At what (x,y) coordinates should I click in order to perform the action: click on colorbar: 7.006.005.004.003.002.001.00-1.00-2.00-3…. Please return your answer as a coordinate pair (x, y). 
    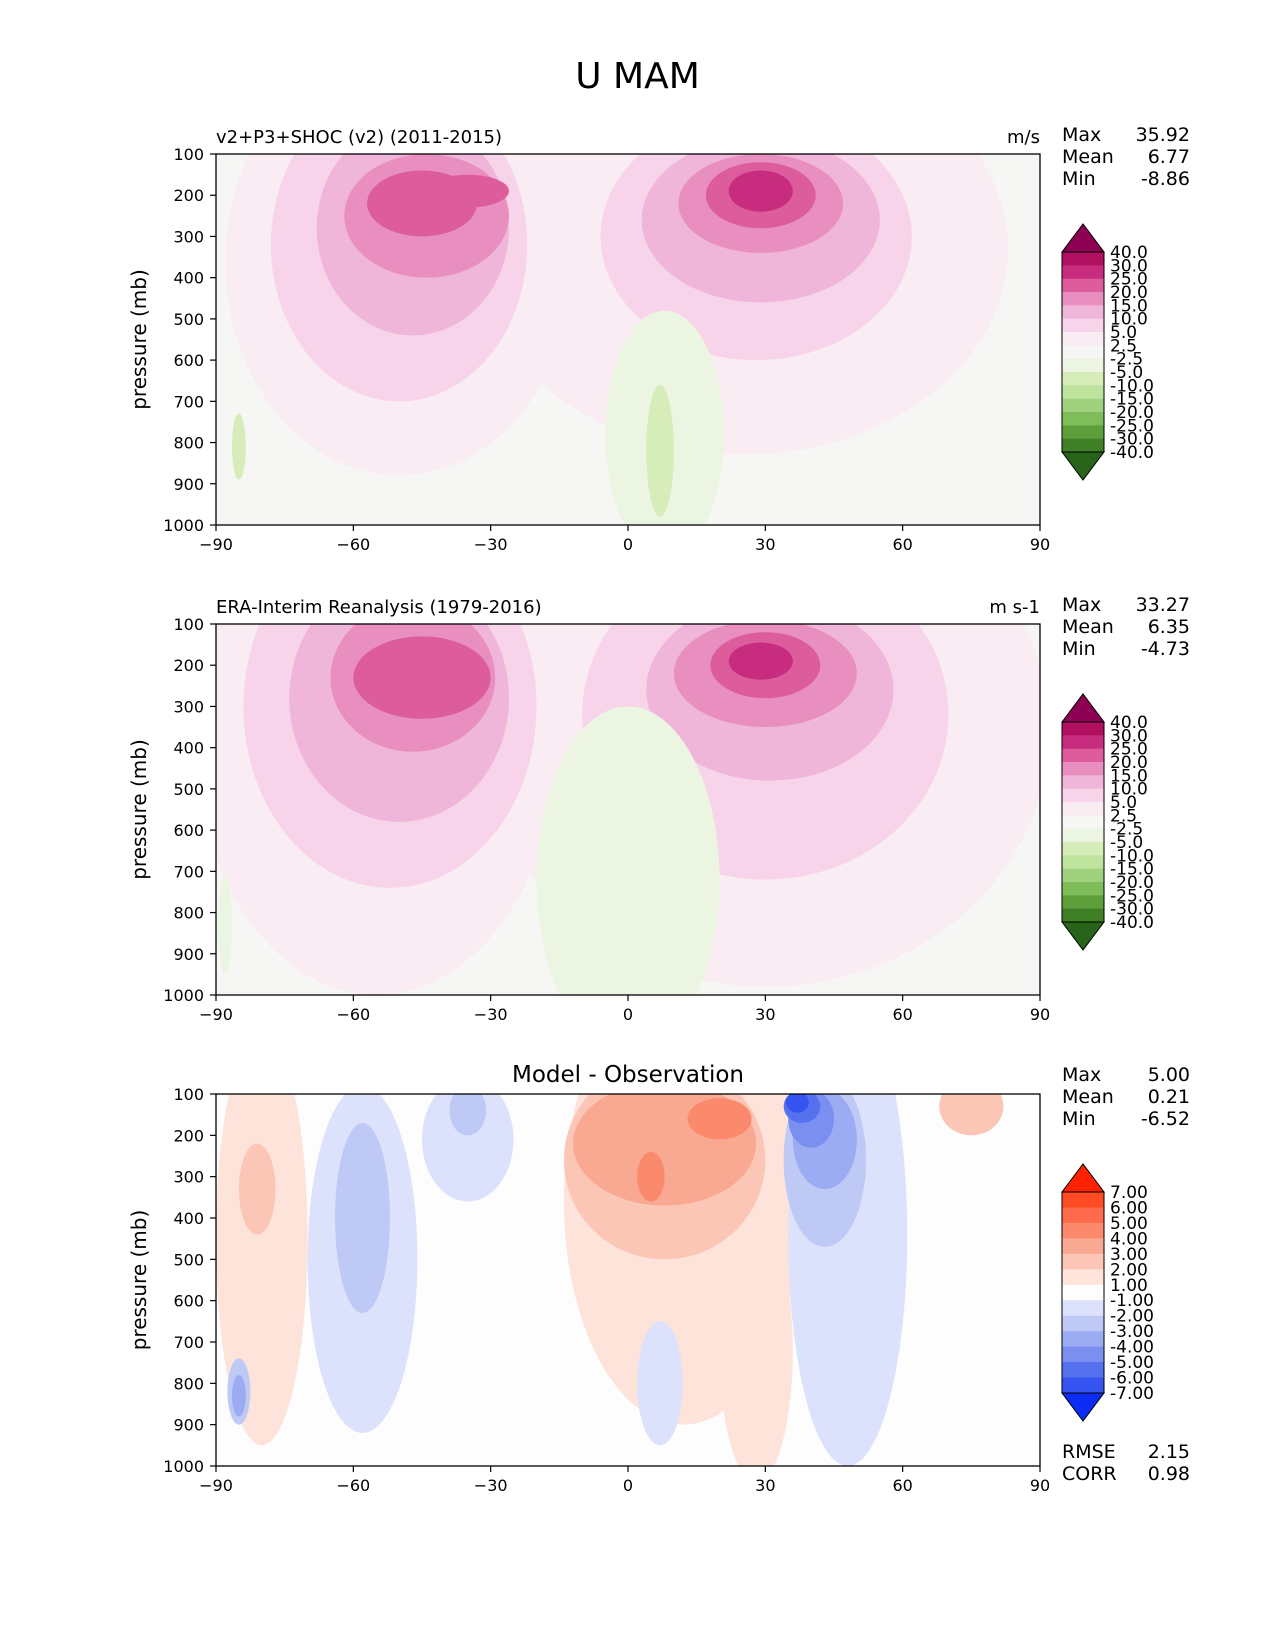
    Looking at the image, I should click on (1107, 1292).